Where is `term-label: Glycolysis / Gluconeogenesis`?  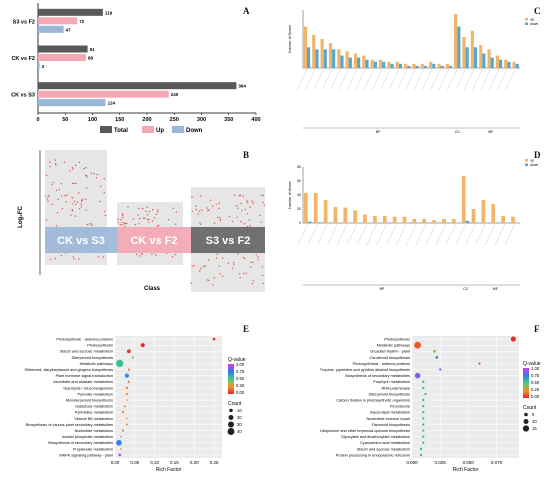
term-label: Glycolysis / Gluconeogenesis is located at coordinates (88, 388).